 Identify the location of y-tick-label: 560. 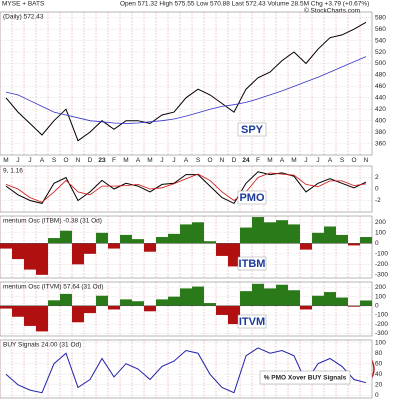
(380, 29).